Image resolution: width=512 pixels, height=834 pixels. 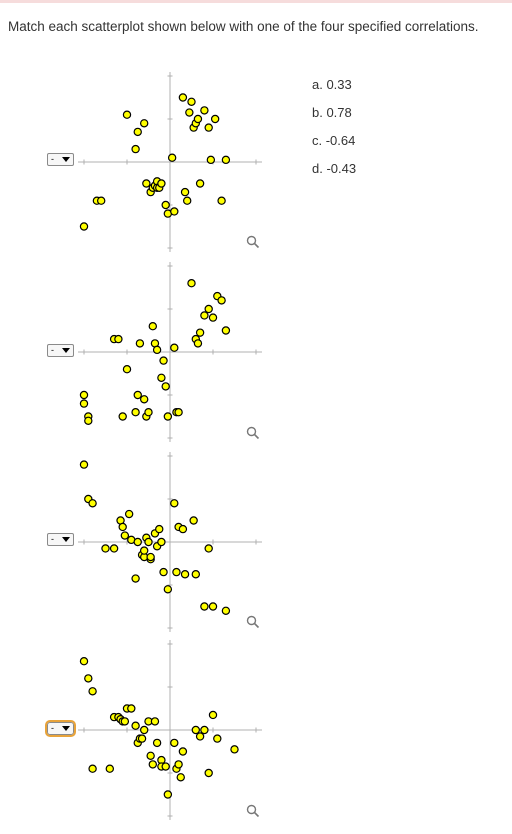 What do you see at coordinates (334, 140) in the screenshot?
I see `option-c: c. -0.64` at bounding box center [334, 140].